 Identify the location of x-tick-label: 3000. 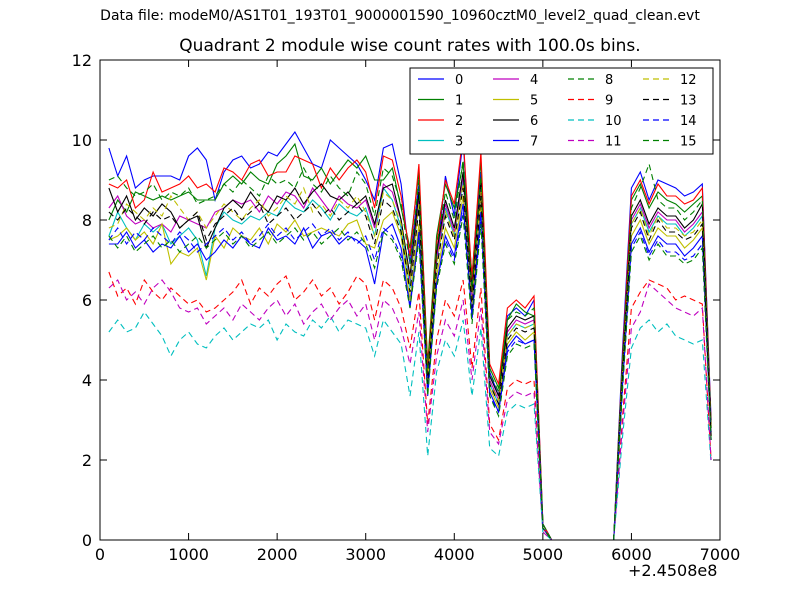
(365, 554).